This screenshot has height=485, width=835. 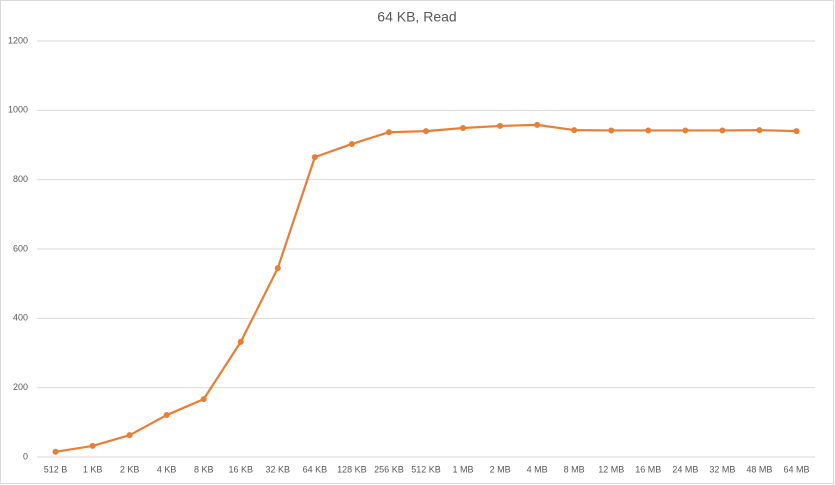 What do you see at coordinates (130, 469) in the screenshot?
I see `x-tick-label: 2 KB` at bounding box center [130, 469].